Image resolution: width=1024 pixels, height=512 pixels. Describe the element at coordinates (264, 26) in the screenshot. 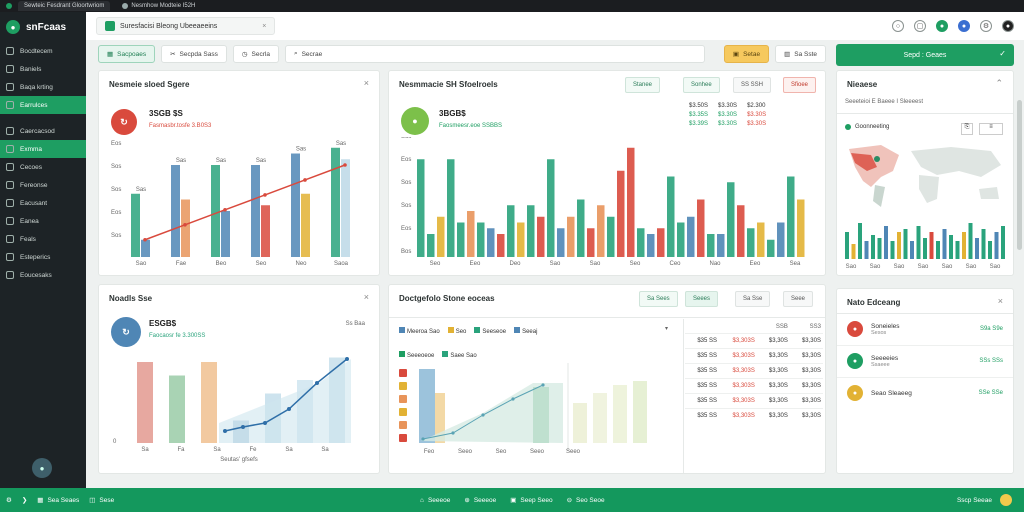

I see `close-tab-icon: ×` at that location.